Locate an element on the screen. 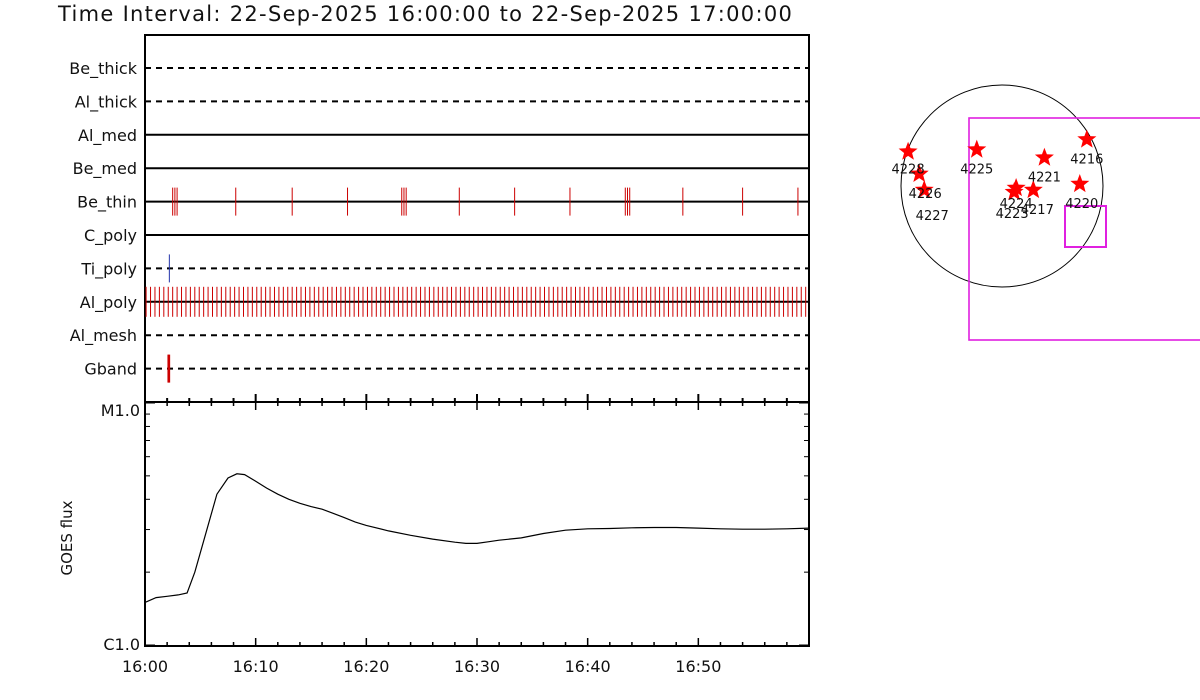 The height and width of the screenshot is (700, 1200). active-region-label: 4223 is located at coordinates (1012, 214).